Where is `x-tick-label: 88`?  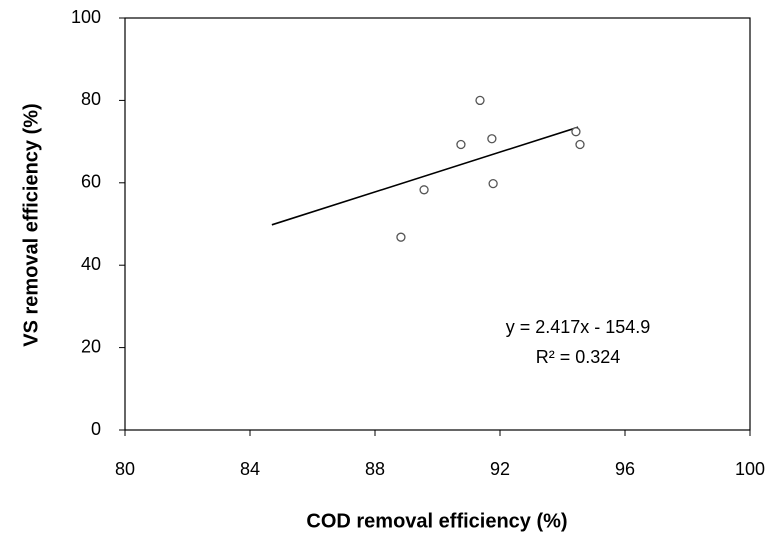 x-tick-label: 88 is located at coordinates (375, 469).